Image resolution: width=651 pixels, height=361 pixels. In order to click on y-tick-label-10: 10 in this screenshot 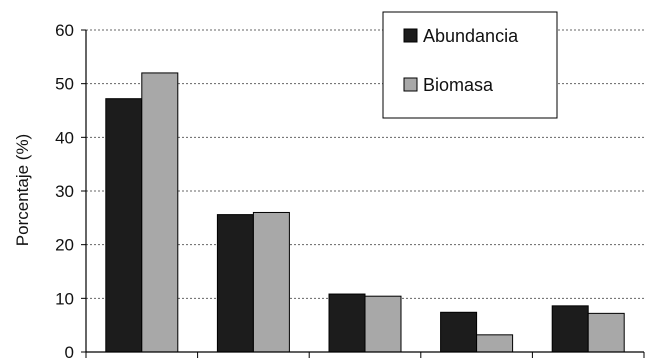, I will do `click(64, 298)`.